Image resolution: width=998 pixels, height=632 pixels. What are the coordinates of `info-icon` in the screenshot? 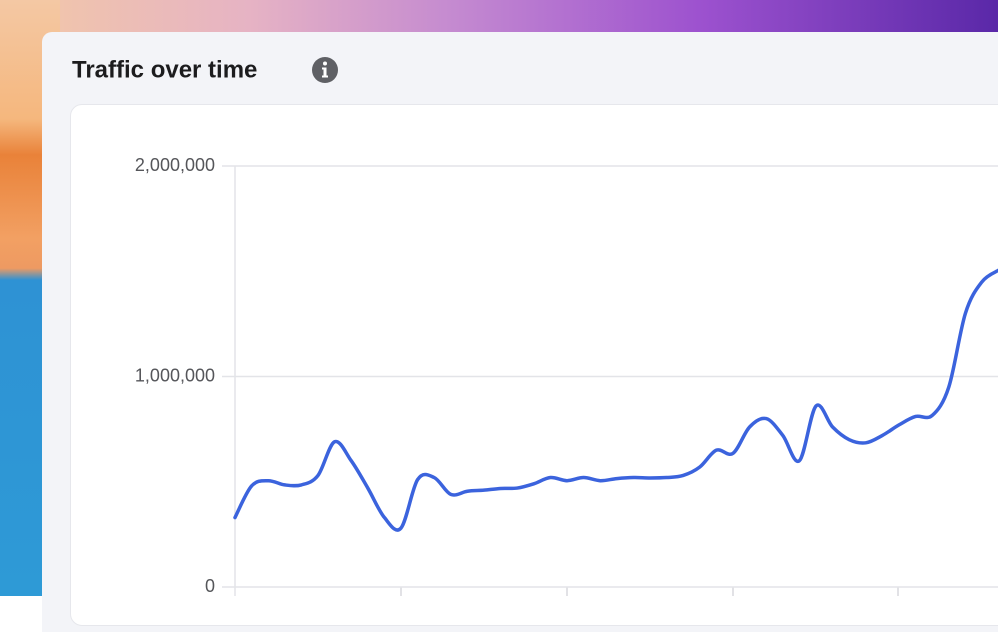 It's located at (325, 70).